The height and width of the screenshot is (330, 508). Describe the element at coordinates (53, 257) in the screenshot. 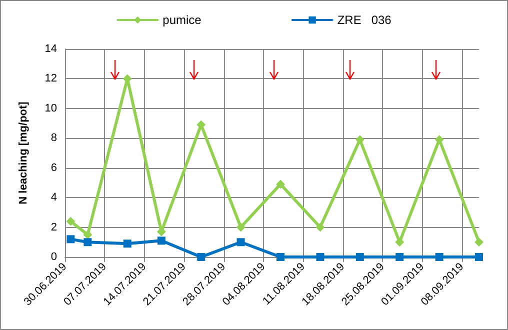

I see `y-tick-label: 0` at that location.